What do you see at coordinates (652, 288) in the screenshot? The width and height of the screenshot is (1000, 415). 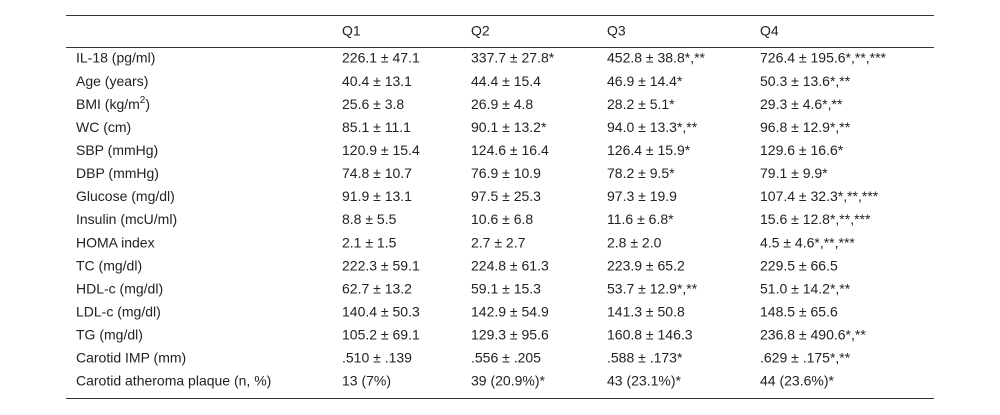 I see `cell: 53.7 ± 12.9*,**` at bounding box center [652, 288].